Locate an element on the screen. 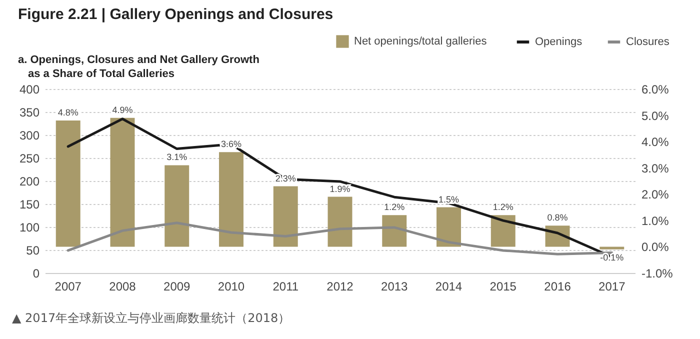 This screenshot has width=700, height=339. text: ▲ 2017年全球新设立与停业画廊数量统计（2018） is located at coordinates (151, 318).